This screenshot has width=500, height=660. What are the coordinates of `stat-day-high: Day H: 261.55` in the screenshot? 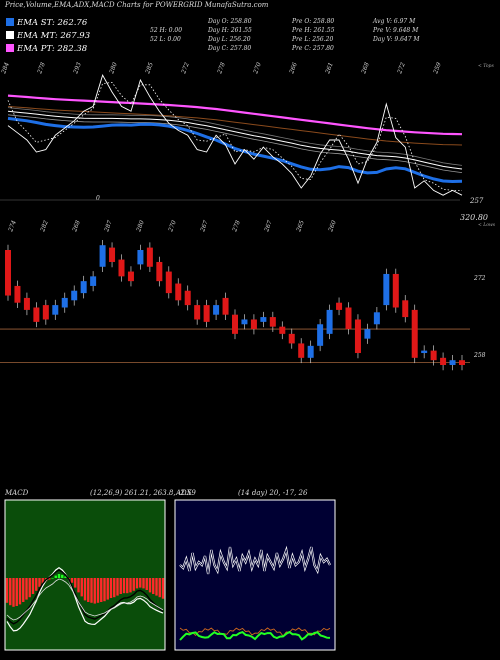 It's located at (230, 30).